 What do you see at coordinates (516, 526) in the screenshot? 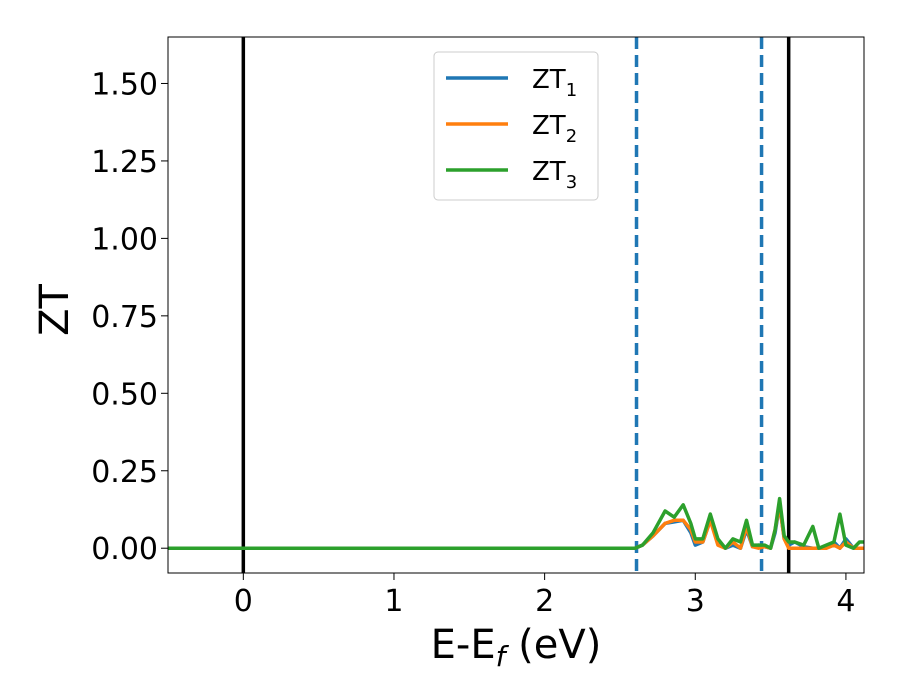
I see `series-line-zt2` at bounding box center [516, 526].